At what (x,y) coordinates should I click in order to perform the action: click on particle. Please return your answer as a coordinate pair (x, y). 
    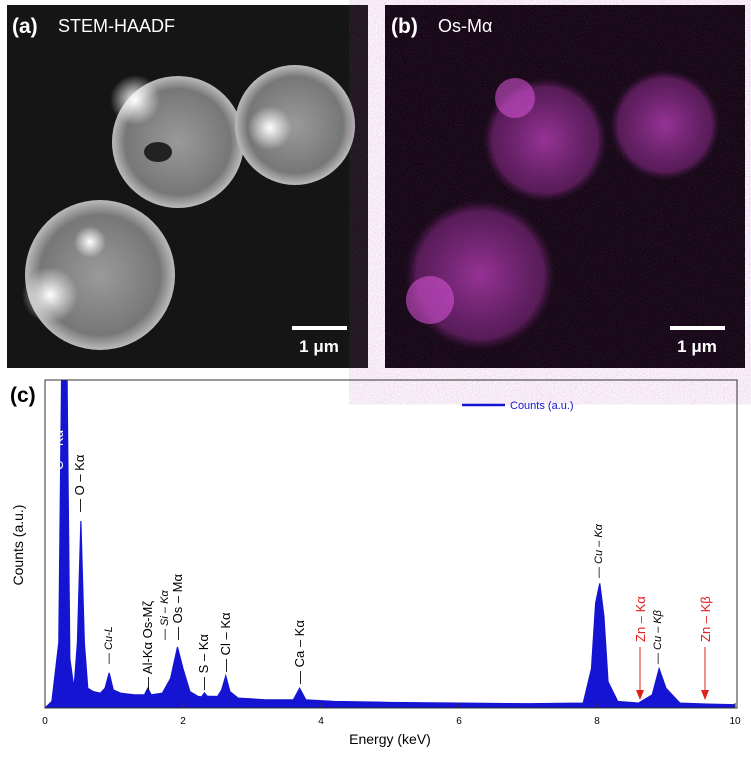
    Looking at the image, I should click on (295, 125).